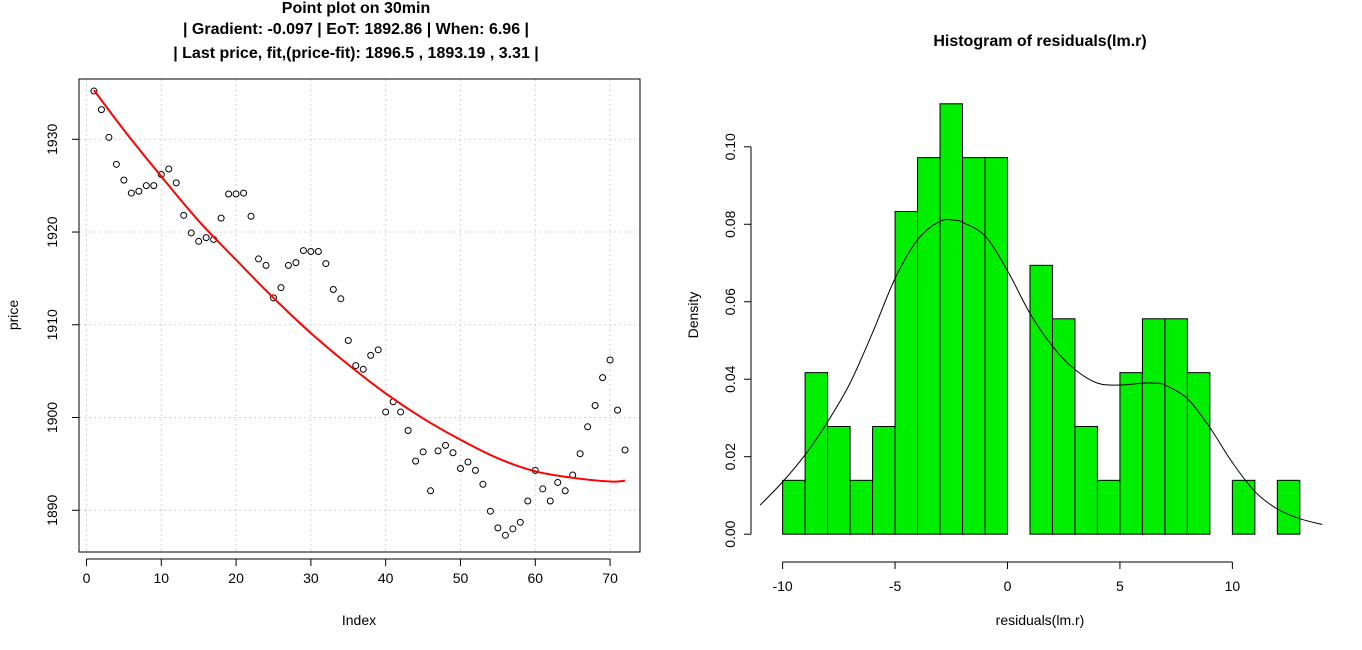 The height and width of the screenshot is (650, 1362). What do you see at coordinates (359, 620) in the screenshot?
I see `left-x-axis-label: Index` at bounding box center [359, 620].